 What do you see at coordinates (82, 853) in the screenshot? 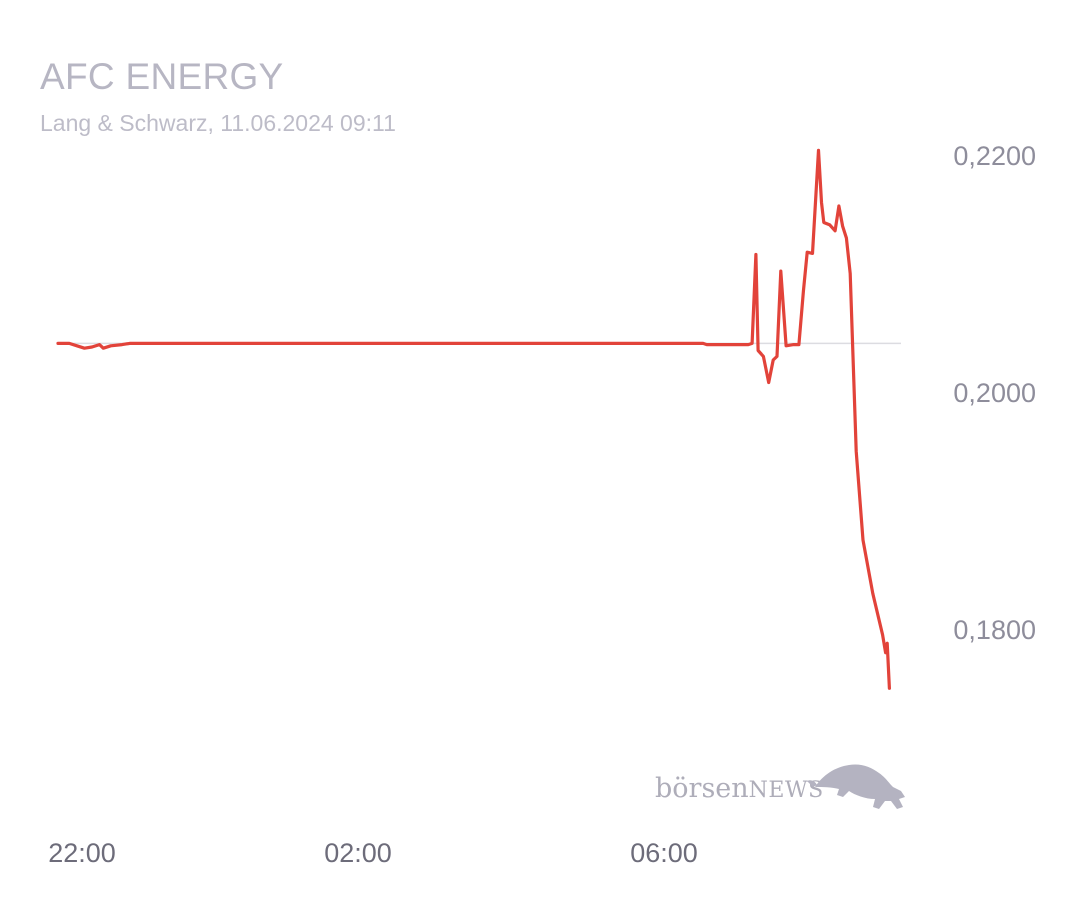
I see `x-tick-label: 22:00` at bounding box center [82, 853].